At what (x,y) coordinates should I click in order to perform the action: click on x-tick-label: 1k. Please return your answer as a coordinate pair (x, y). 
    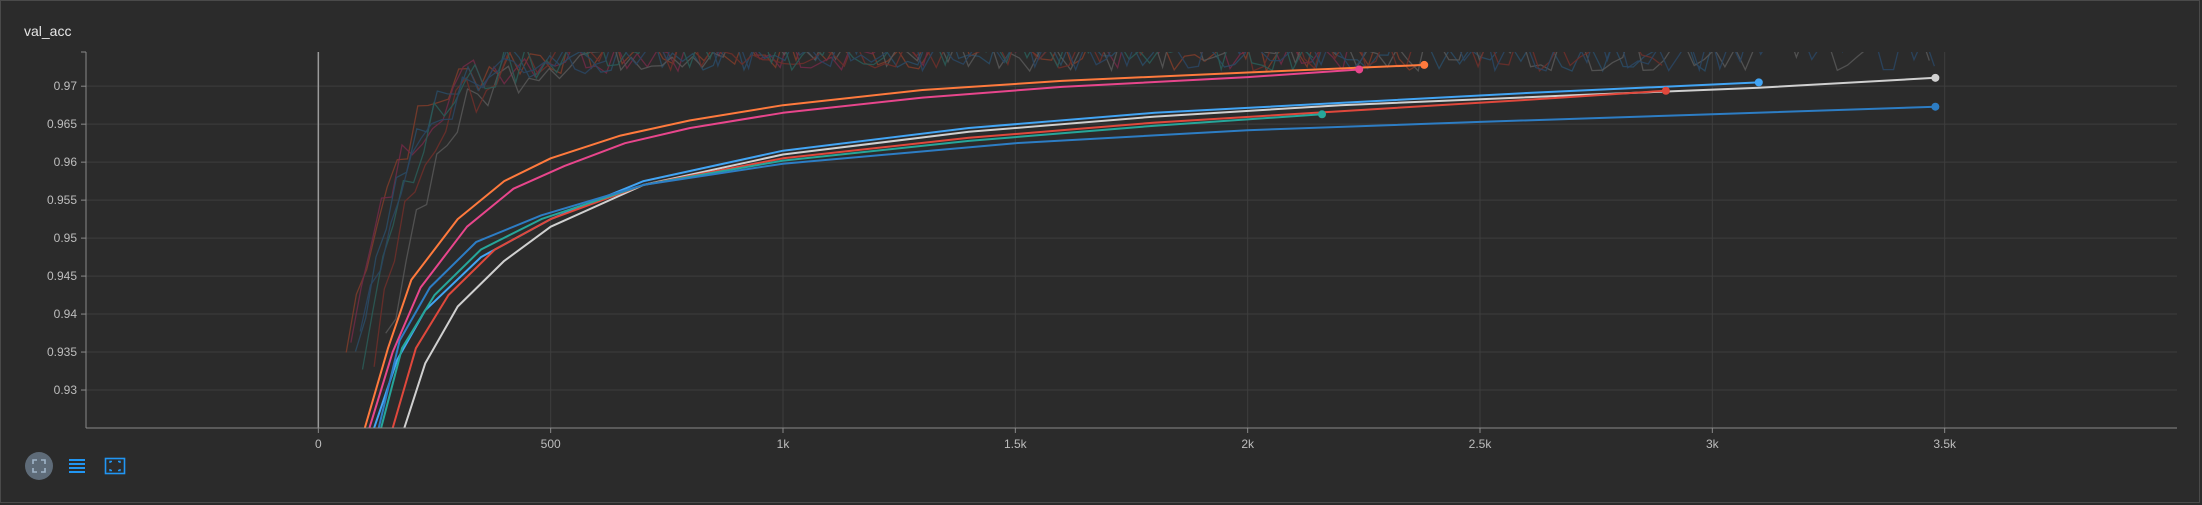
    Looking at the image, I should click on (784, 444).